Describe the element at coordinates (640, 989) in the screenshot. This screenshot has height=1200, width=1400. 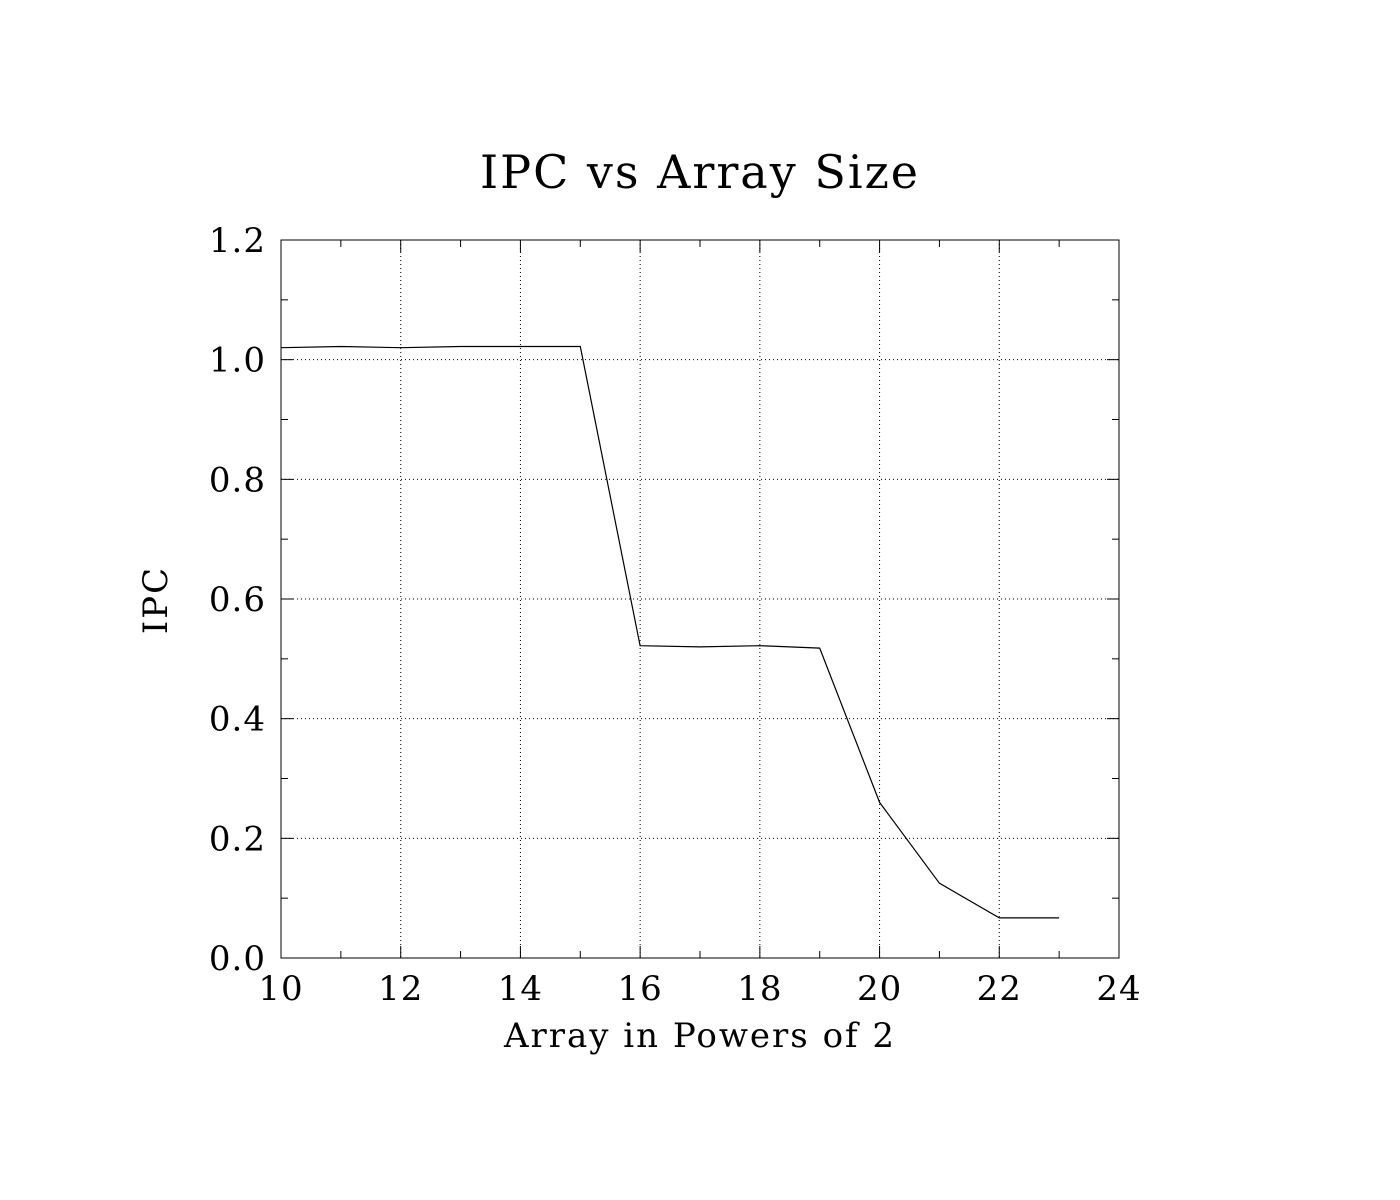
I see `x-tick-label: 16` at that location.